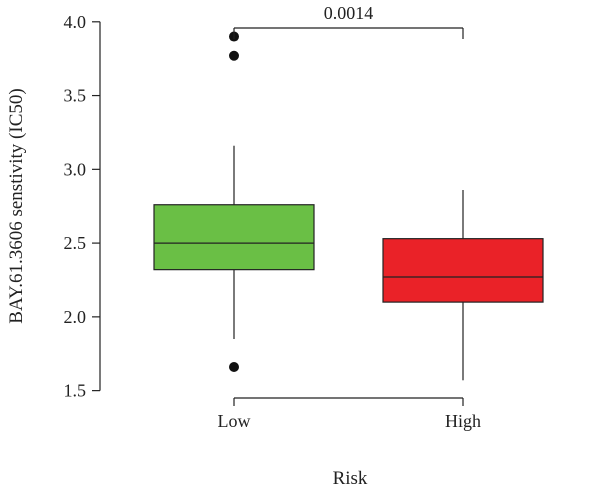 The image size is (600, 492). What do you see at coordinates (75, 22) in the screenshot?
I see `y-tick-label: 4.0` at bounding box center [75, 22].